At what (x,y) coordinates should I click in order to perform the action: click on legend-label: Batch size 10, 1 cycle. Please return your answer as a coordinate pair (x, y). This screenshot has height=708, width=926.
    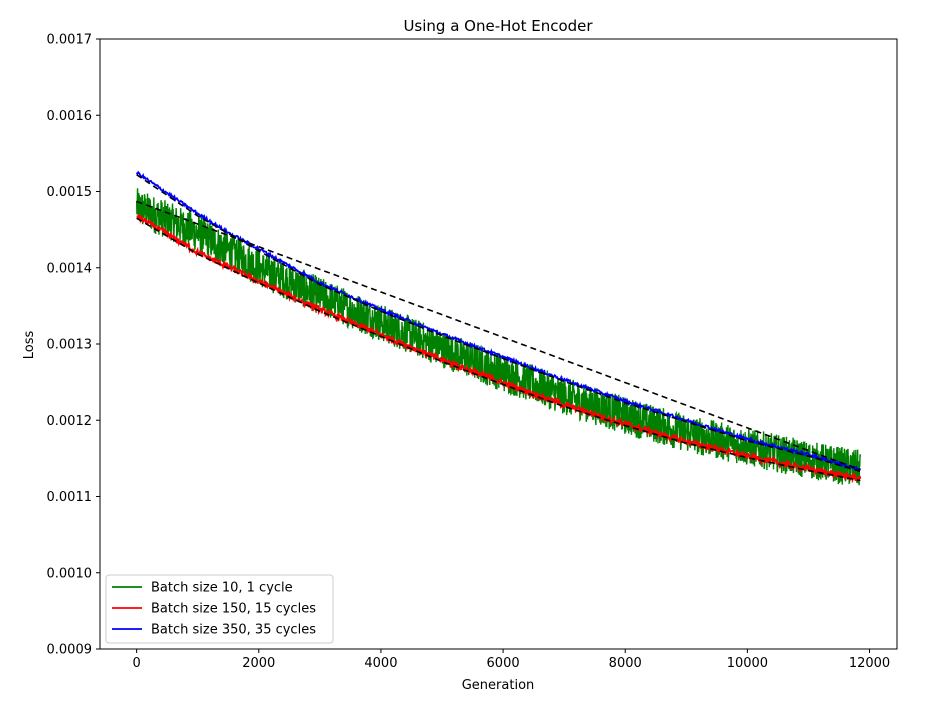
    Looking at the image, I should click on (222, 588).